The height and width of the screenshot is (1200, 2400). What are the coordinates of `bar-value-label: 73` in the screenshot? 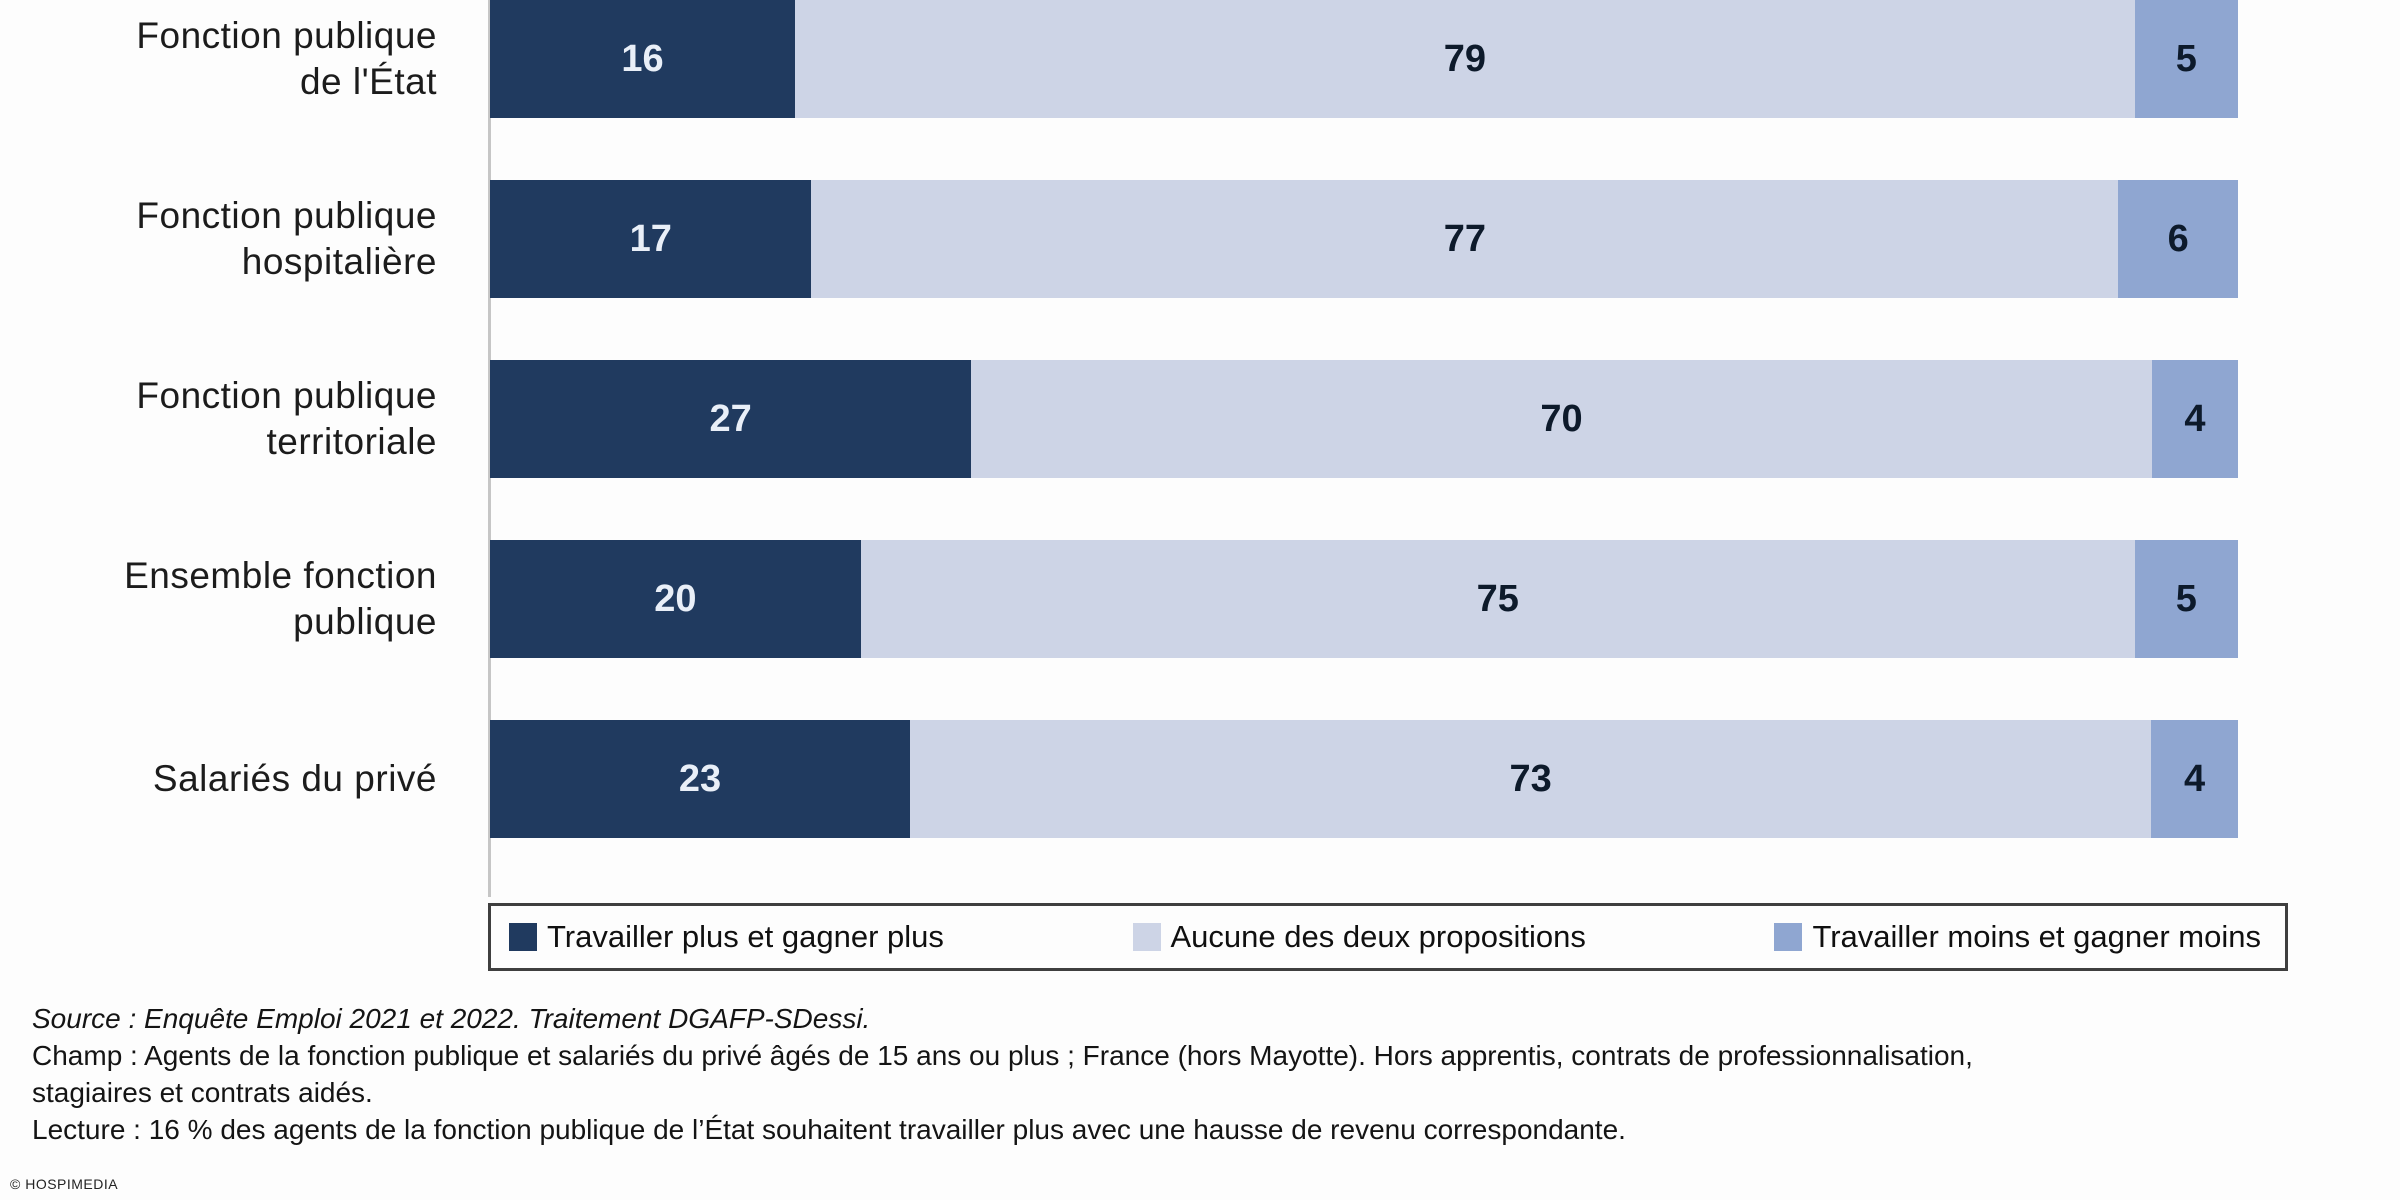 It's located at (1530, 778).